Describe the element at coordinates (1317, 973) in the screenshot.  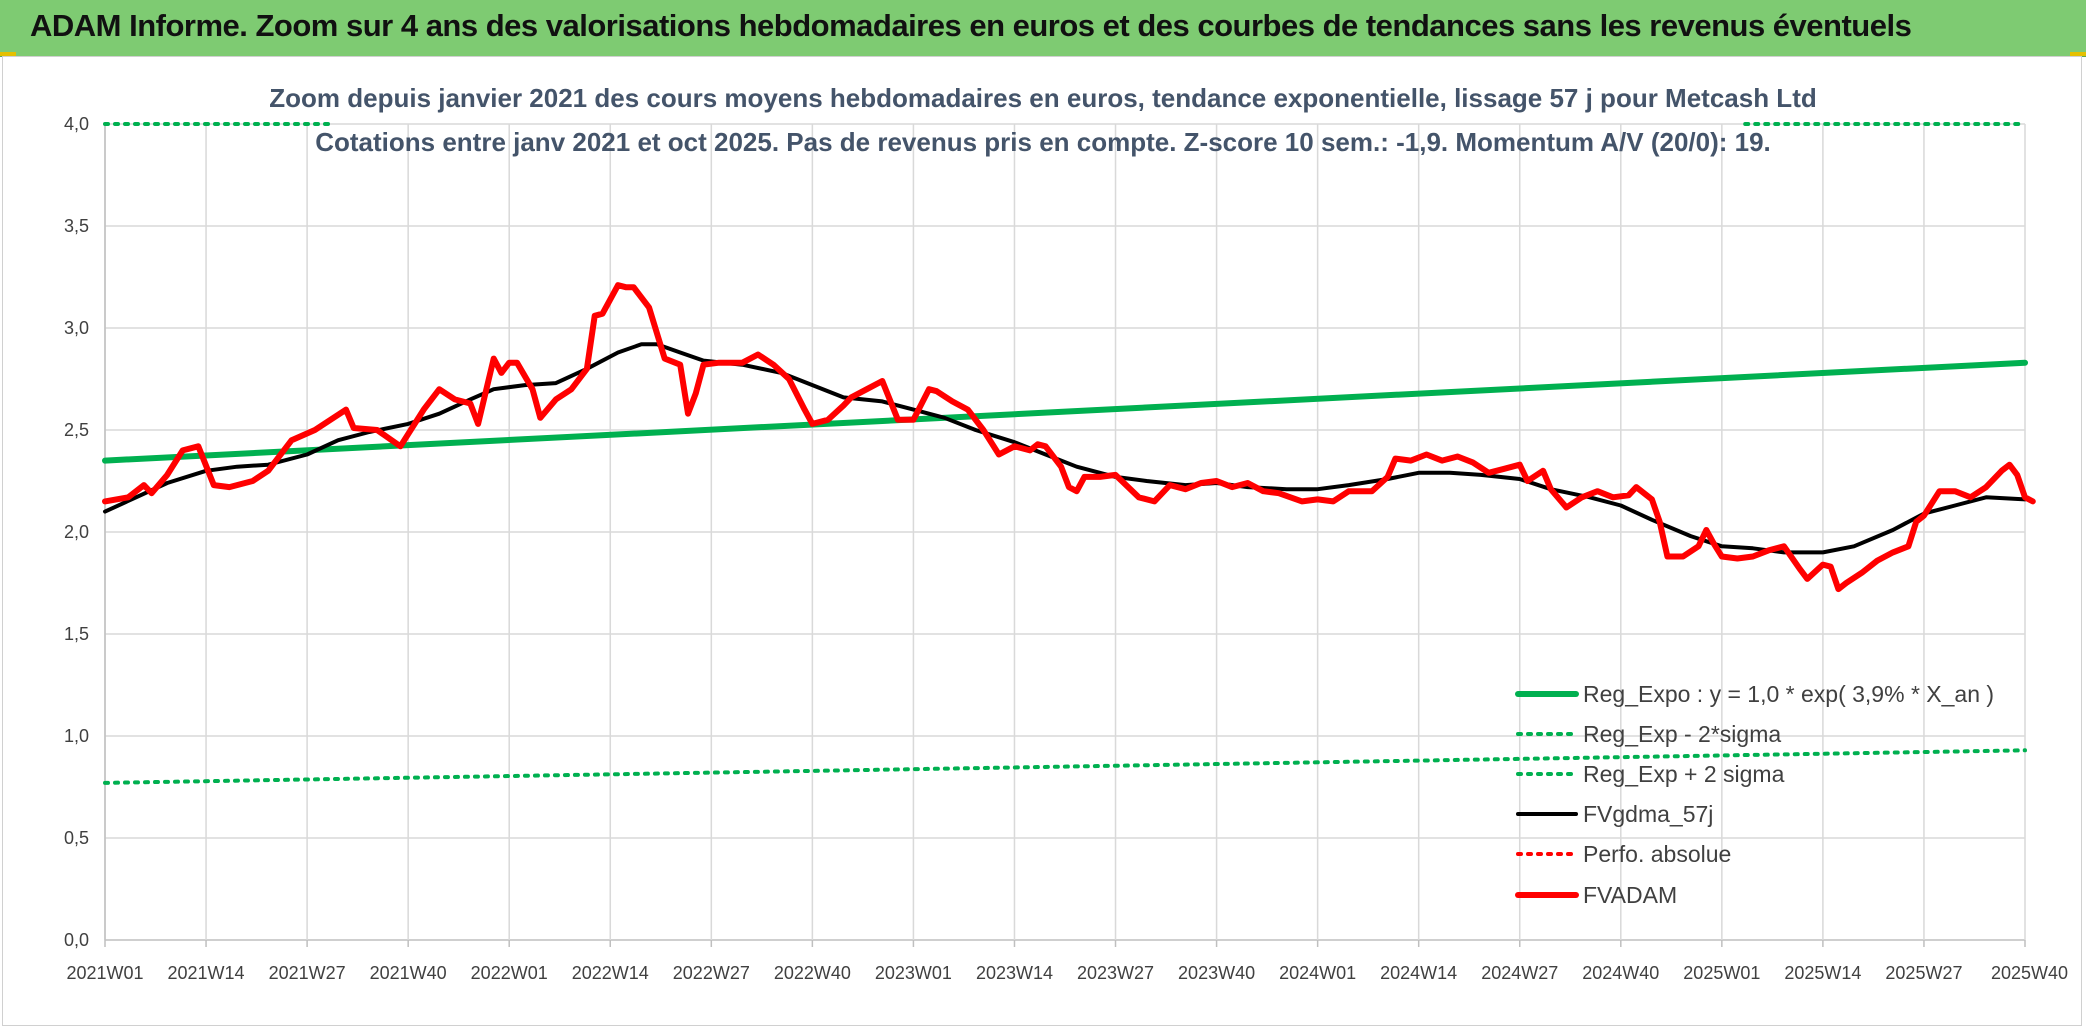
I see `x-tick-label: 2024W01` at that location.